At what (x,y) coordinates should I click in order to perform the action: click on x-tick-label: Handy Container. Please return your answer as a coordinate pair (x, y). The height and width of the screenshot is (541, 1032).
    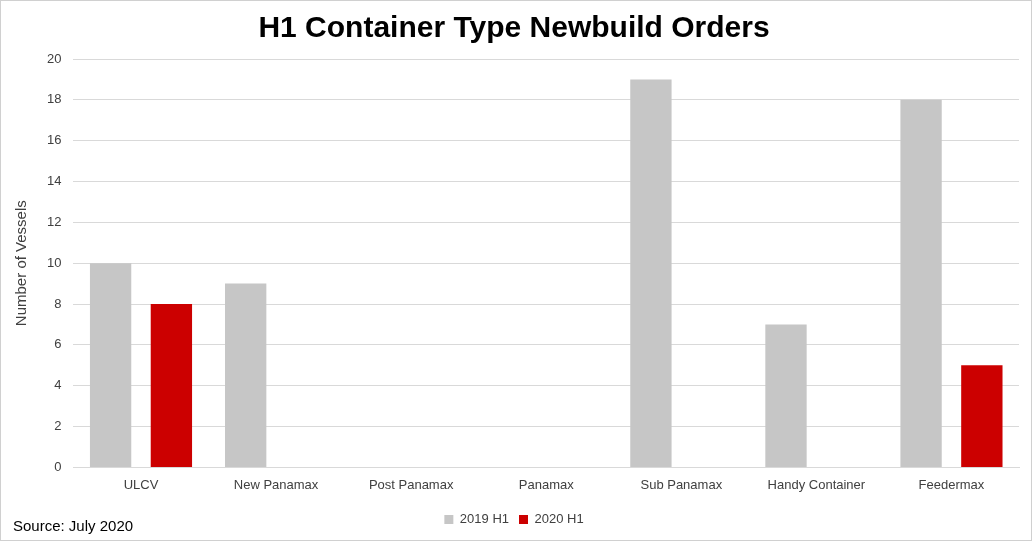
    Looking at the image, I should click on (816, 484).